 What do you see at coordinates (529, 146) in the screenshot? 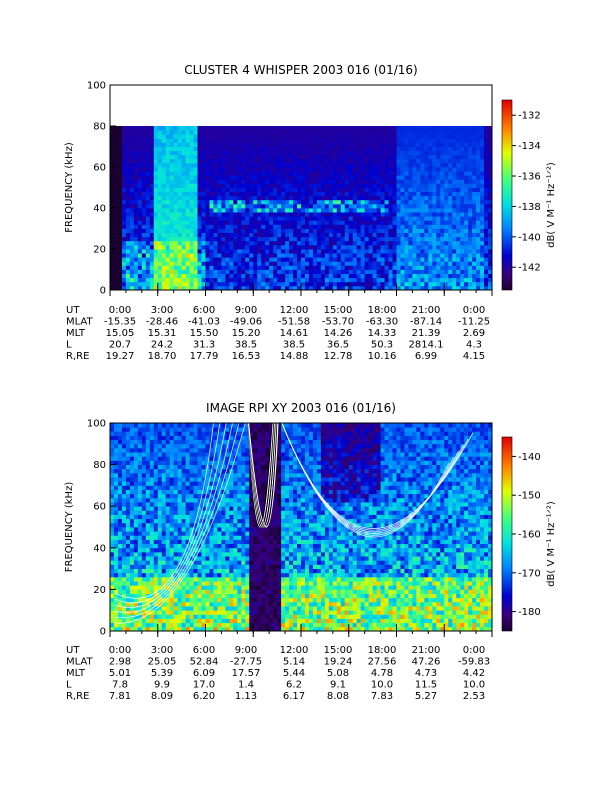
I see `colorbar-tick-label: -134` at bounding box center [529, 146].